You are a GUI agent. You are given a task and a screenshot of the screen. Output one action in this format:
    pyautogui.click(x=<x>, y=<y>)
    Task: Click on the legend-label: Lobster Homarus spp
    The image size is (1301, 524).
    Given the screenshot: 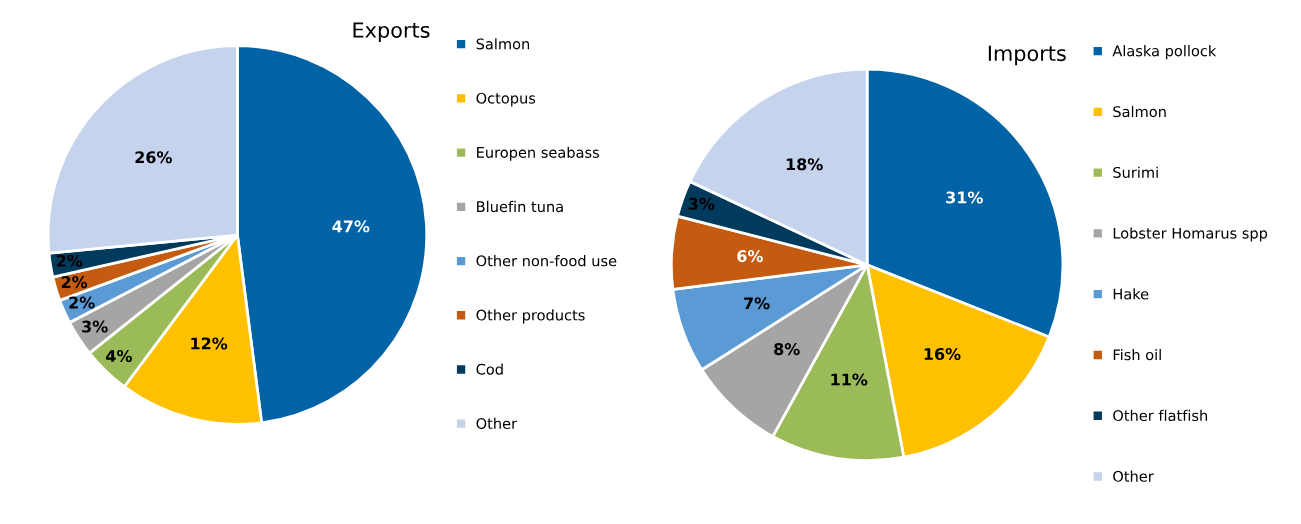 What is the action you would take?
    pyautogui.click(x=1190, y=234)
    